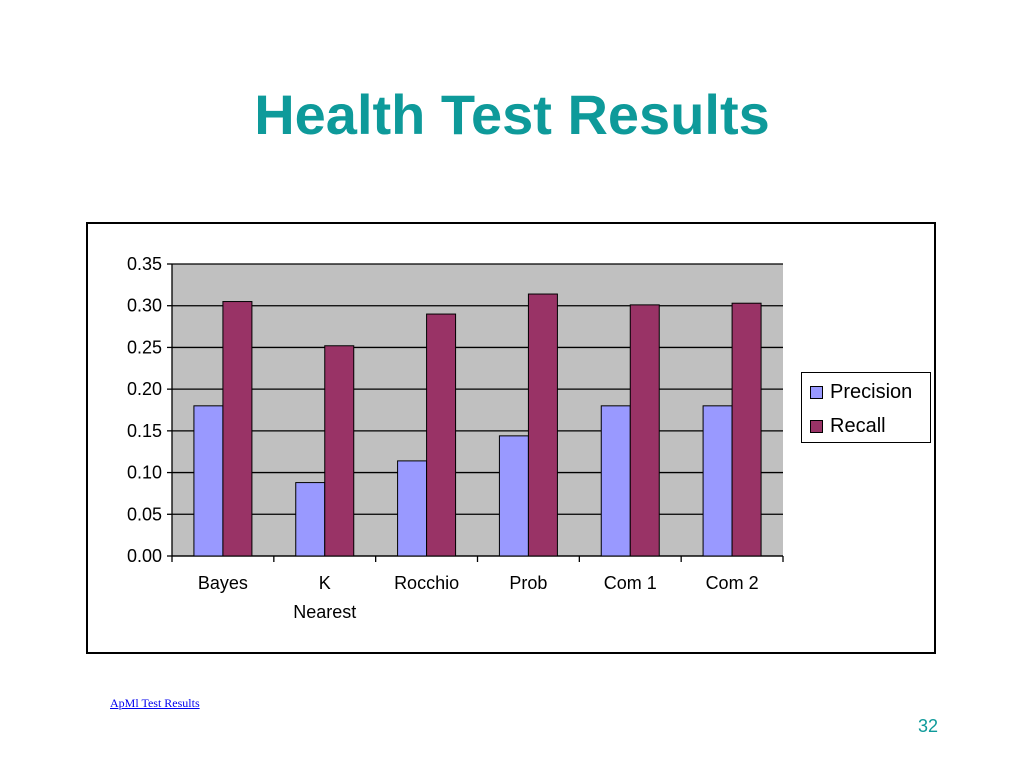 The height and width of the screenshot is (768, 1024). What do you see at coordinates (144, 556) in the screenshot?
I see `y-tick-label: 0.00` at bounding box center [144, 556].